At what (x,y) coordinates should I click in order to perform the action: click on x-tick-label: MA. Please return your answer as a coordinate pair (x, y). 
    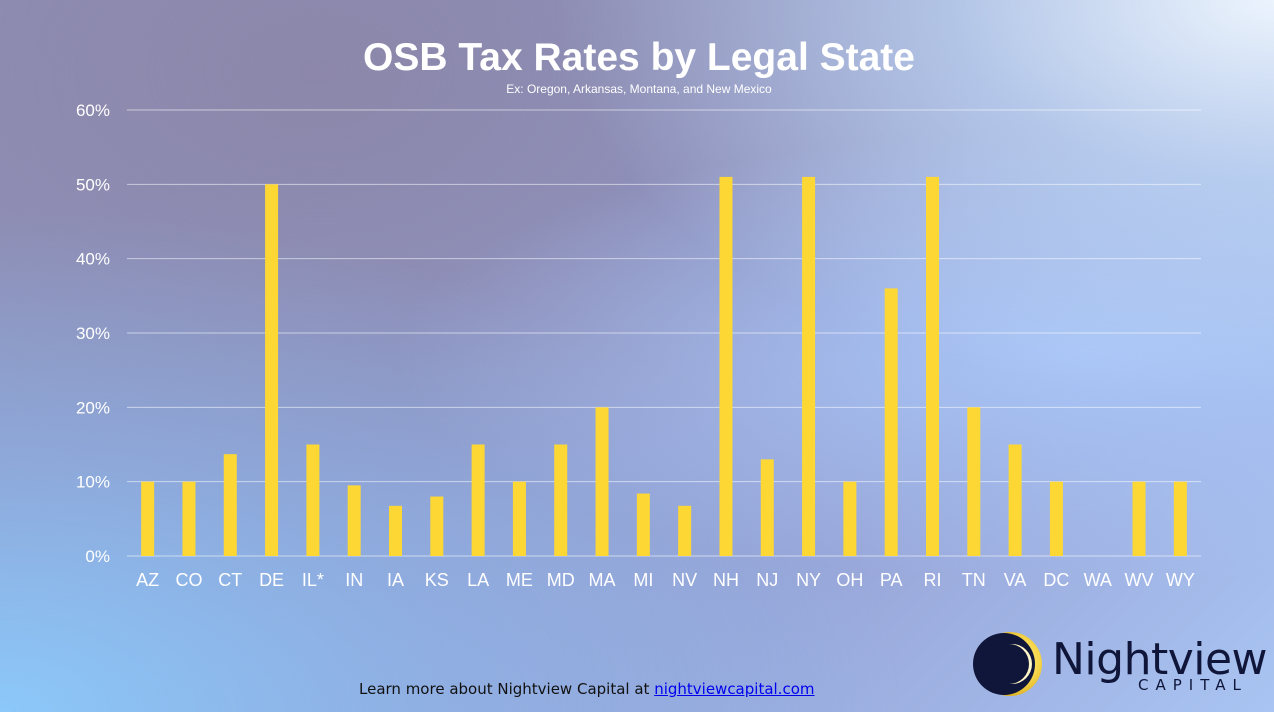
    Looking at the image, I should click on (602, 580).